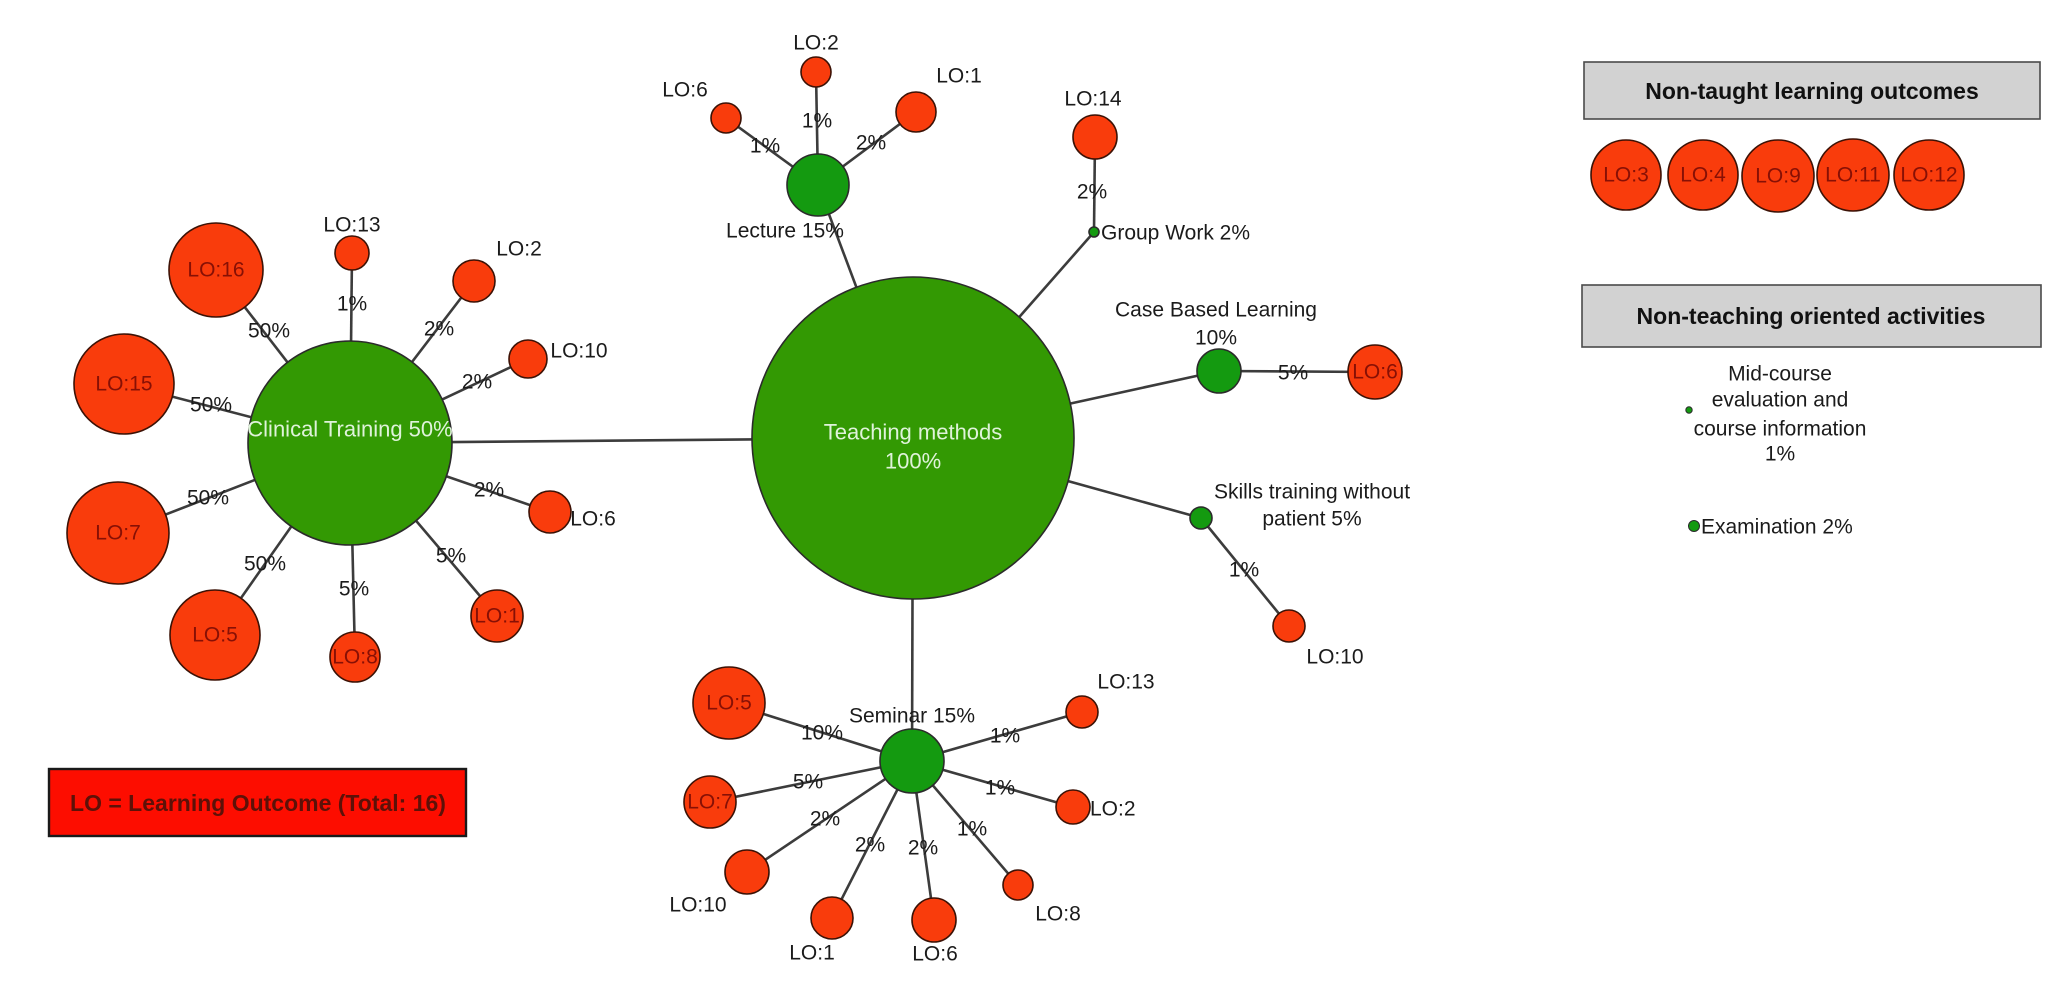  Describe the element at coordinates (1811, 316) in the screenshot. I see `svg-text:Non-teaching oriented activiti: Non-teaching oriented activities` at that location.